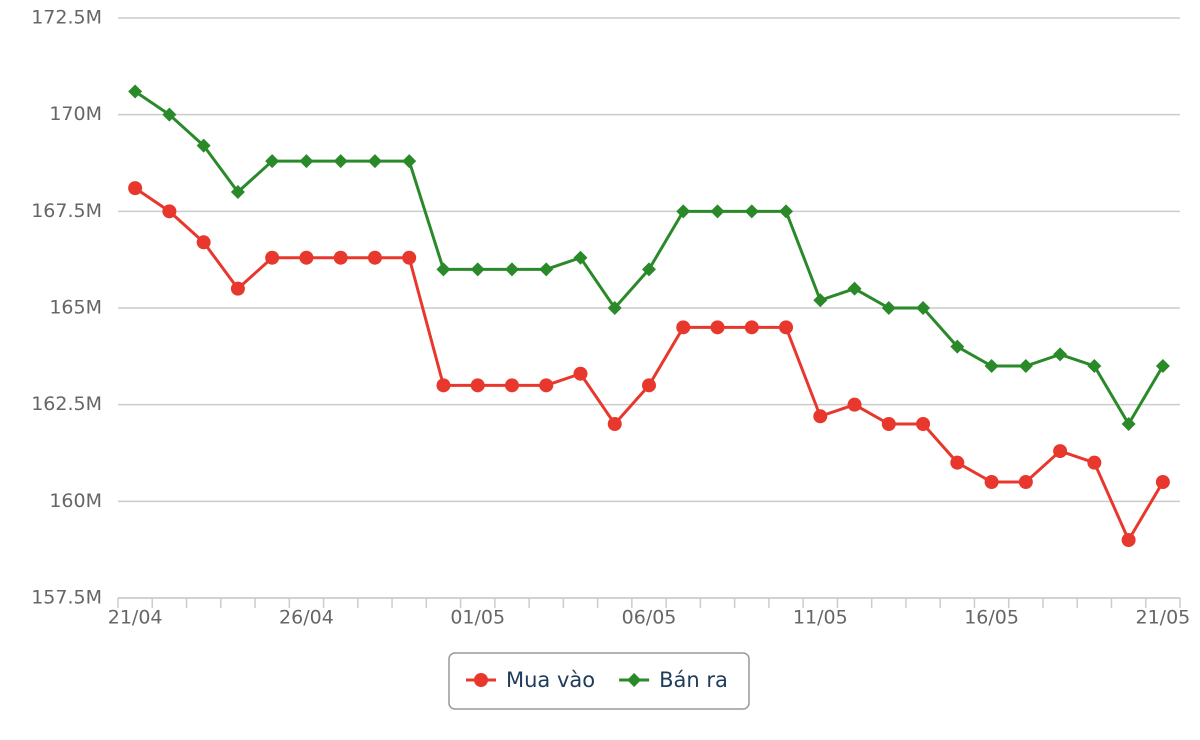 This screenshot has width=1200, height=740. I want to click on x-tick-label: 11/05, so click(820, 618).